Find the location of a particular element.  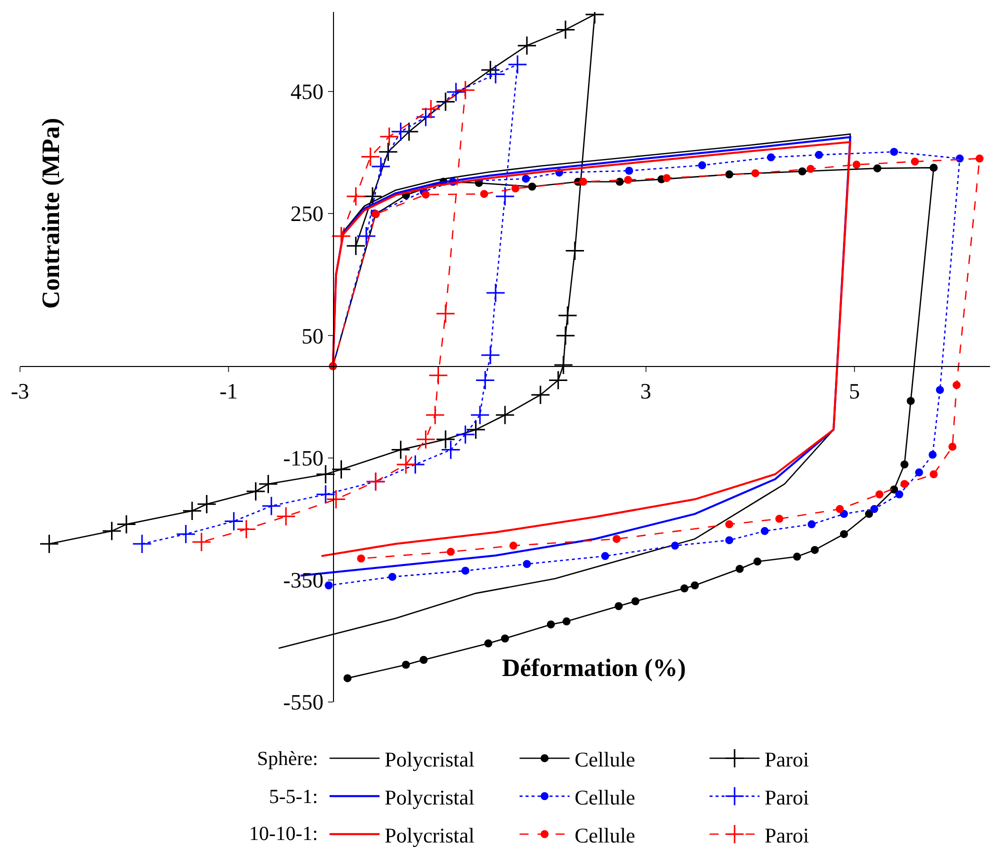

y-axis-title: Contrainte (MPa) is located at coordinates (51, 213).